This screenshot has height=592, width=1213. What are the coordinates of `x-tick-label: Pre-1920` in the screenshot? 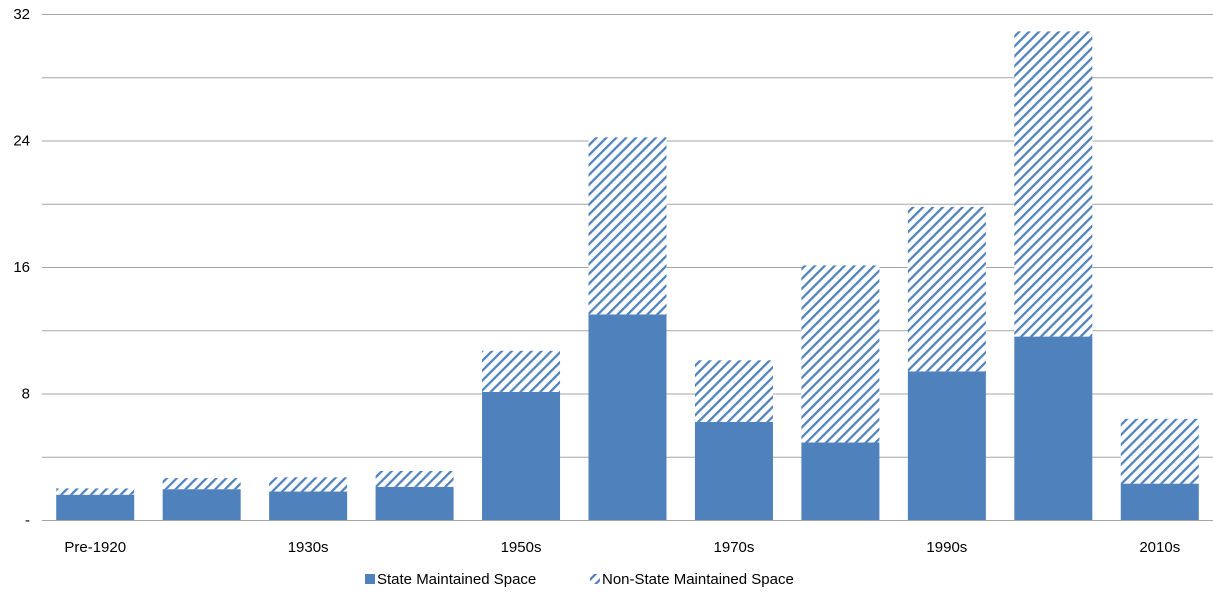 It's located at (95, 547).